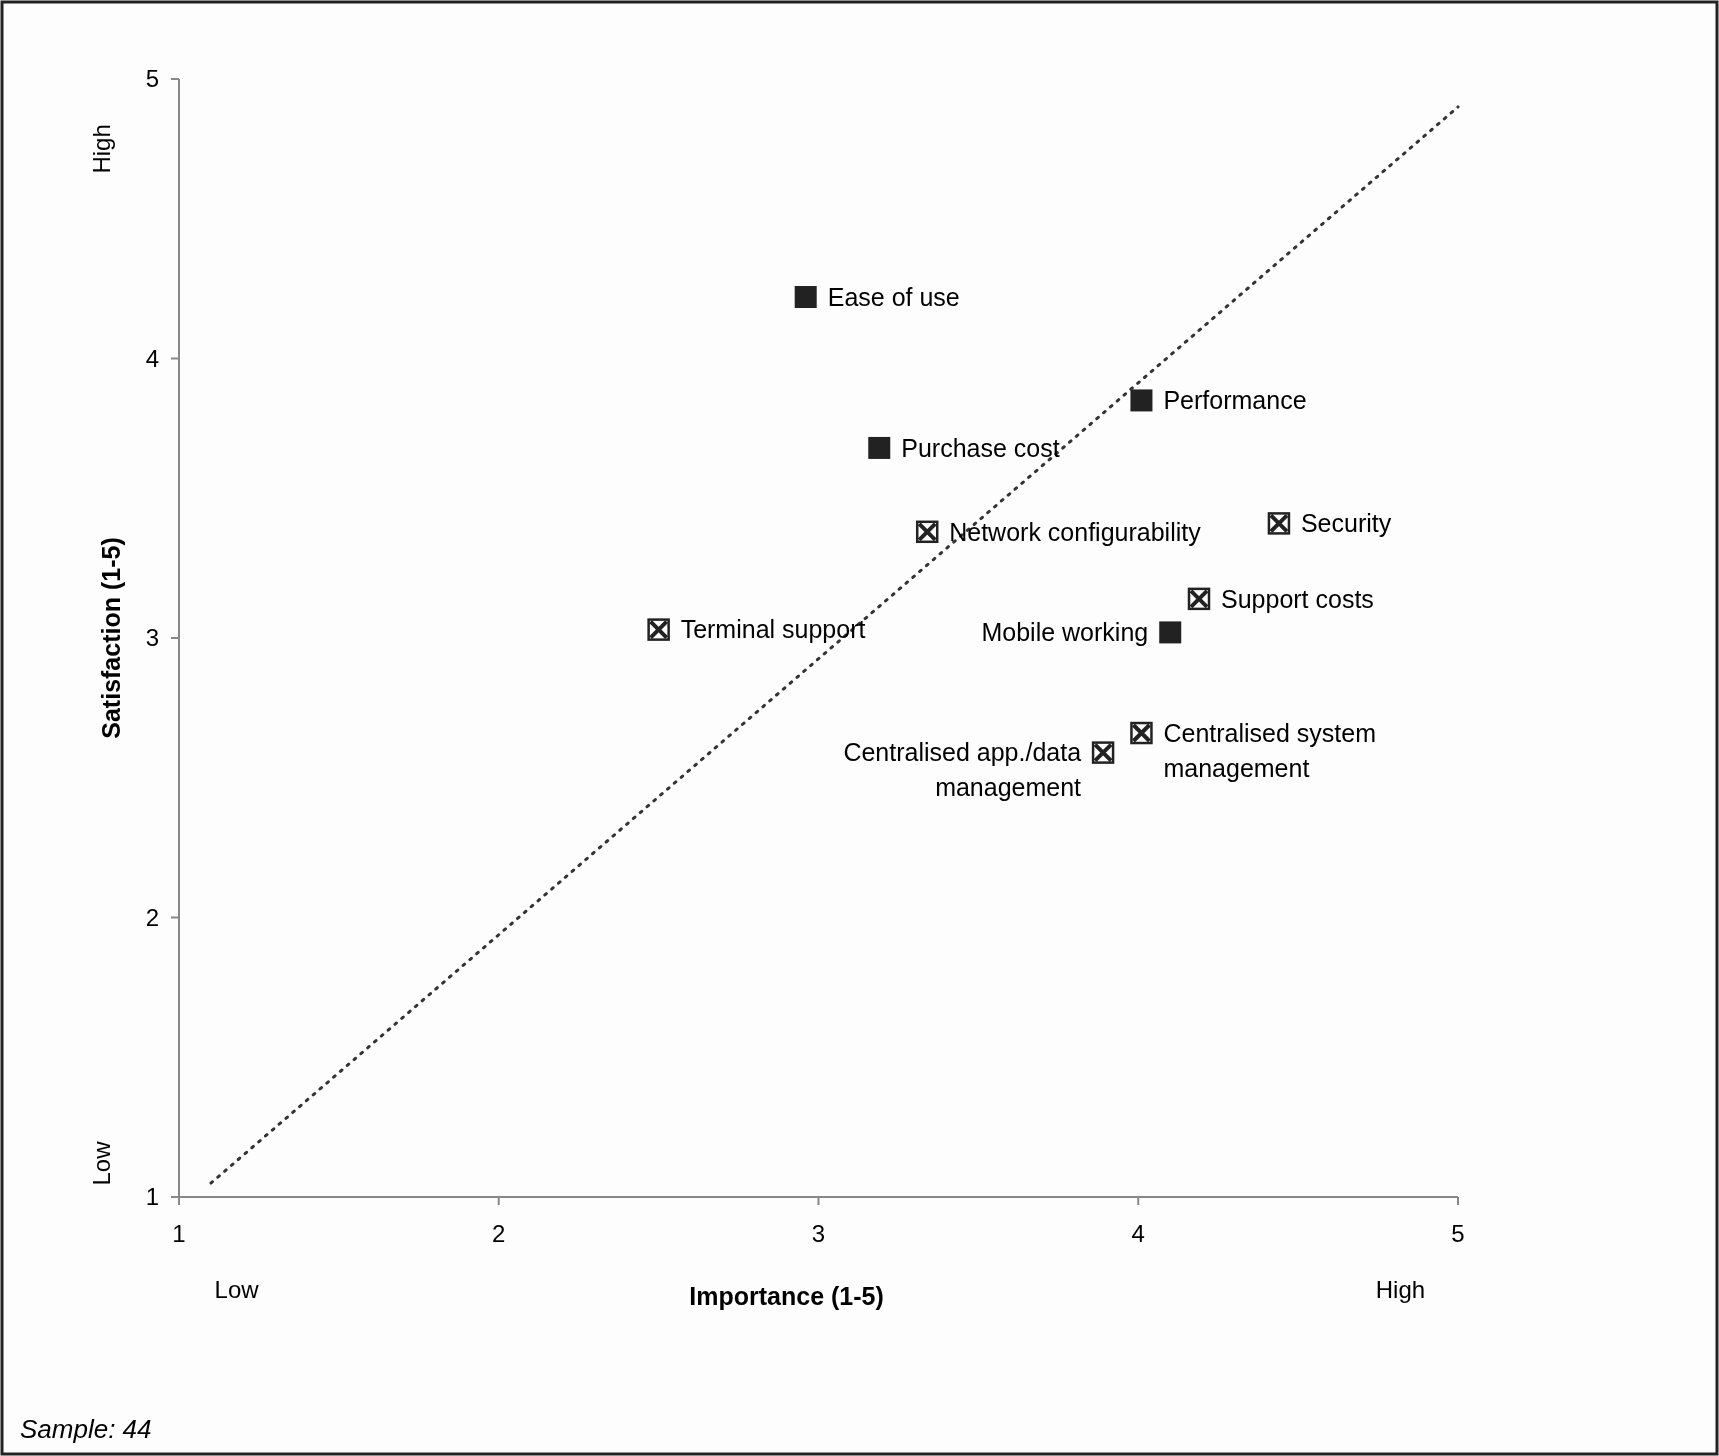  I want to click on y-tick-label: 1, so click(152, 1197).